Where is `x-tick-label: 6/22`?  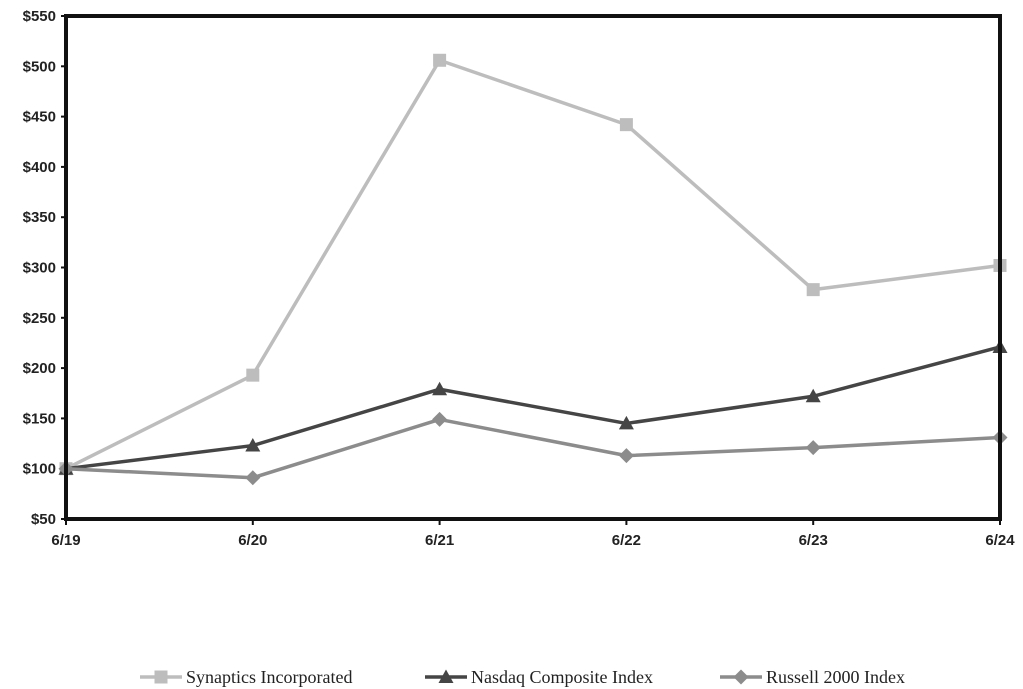 x-tick-label: 6/22 is located at coordinates (626, 540).